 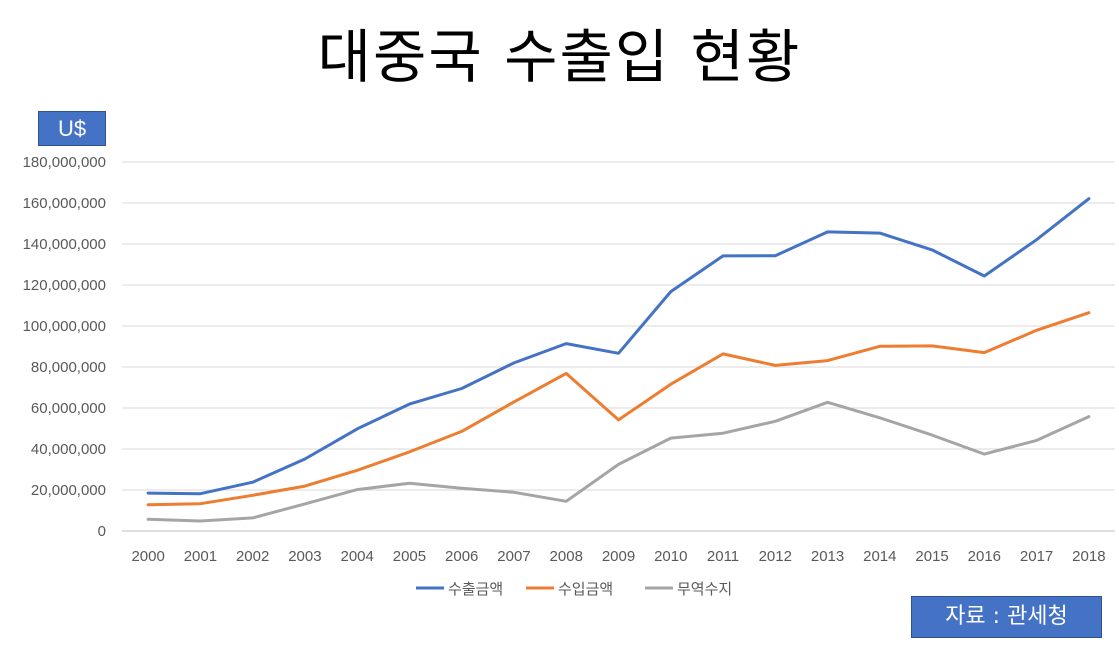 I want to click on x-tick-label: 2003, so click(x=304, y=556).